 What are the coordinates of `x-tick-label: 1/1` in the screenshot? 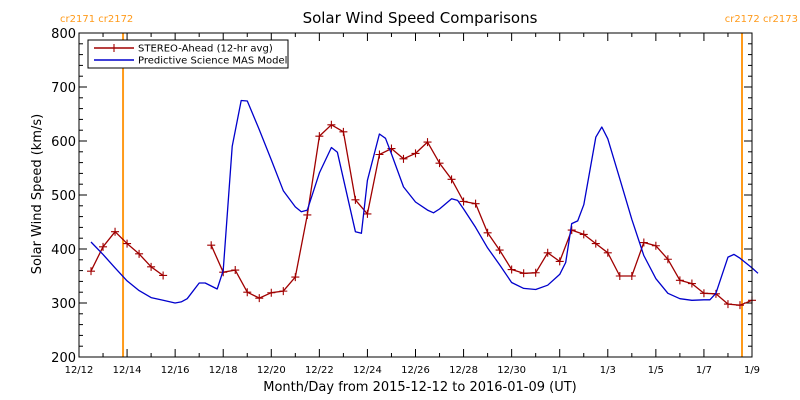 It's located at (560, 370).